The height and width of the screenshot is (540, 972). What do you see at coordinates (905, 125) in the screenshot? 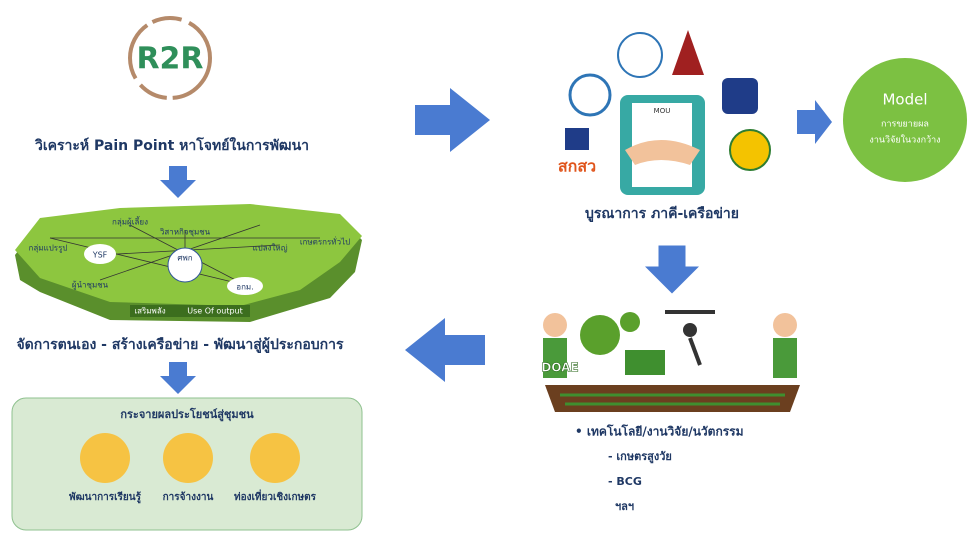
I see `model-line: การขยายผล` at bounding box center [905, 125].